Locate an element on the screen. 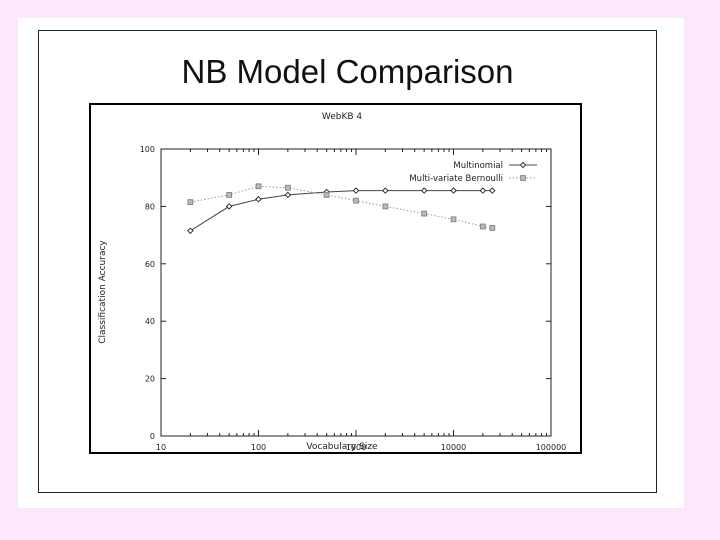 This screenshot has height=540, width=720. y-tick-label: 100 is located at coordinates (147, 149).